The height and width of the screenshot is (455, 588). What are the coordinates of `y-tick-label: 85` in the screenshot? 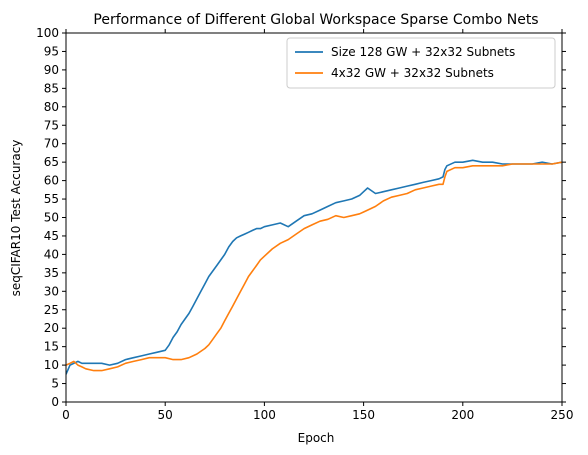 It's located at (51, 88).